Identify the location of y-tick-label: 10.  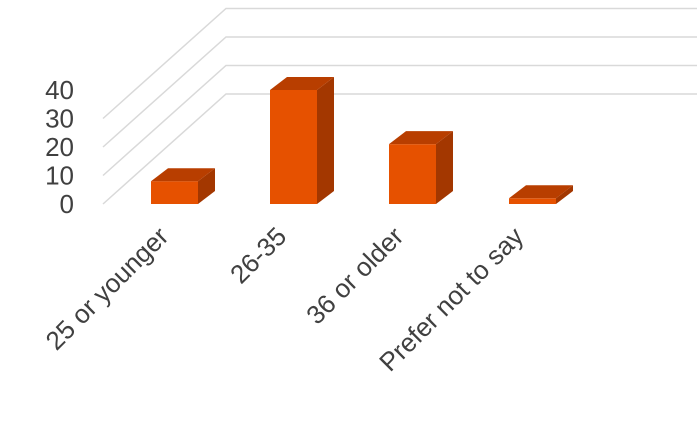
(59, 176).